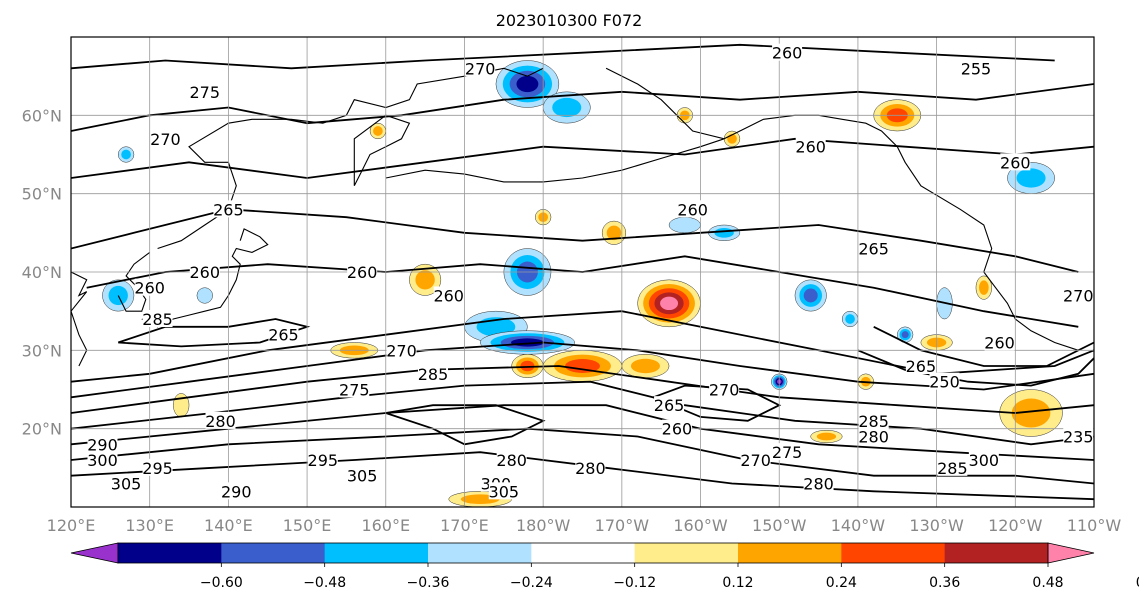 This screenshot has height=601, width=1139. I want to click on contour-label: 300, so click(984, 460).